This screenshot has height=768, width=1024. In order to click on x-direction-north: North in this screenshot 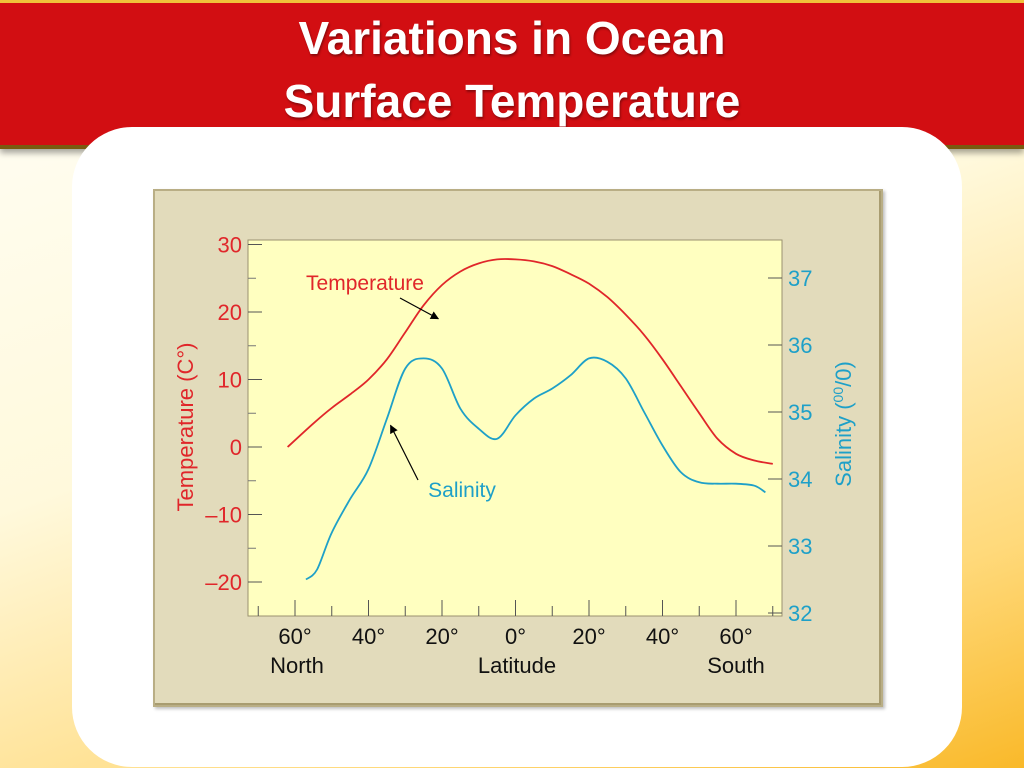, I will do `click(297, 665)`.